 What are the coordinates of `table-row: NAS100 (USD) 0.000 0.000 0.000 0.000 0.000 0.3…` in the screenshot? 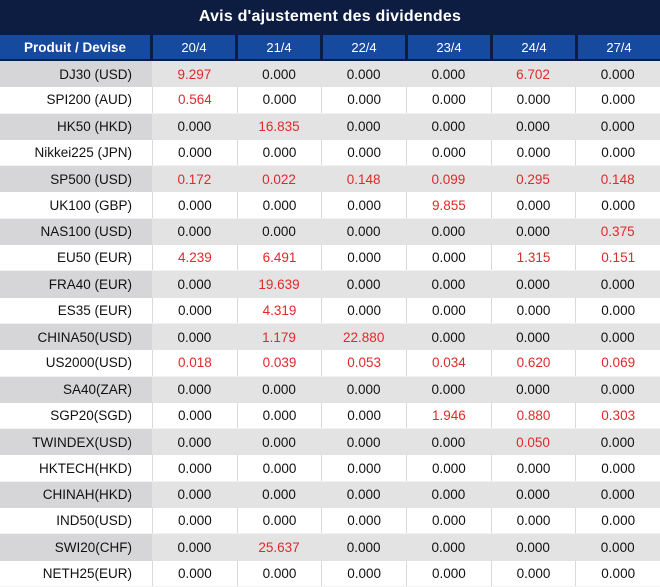 It's located at (330, 232).